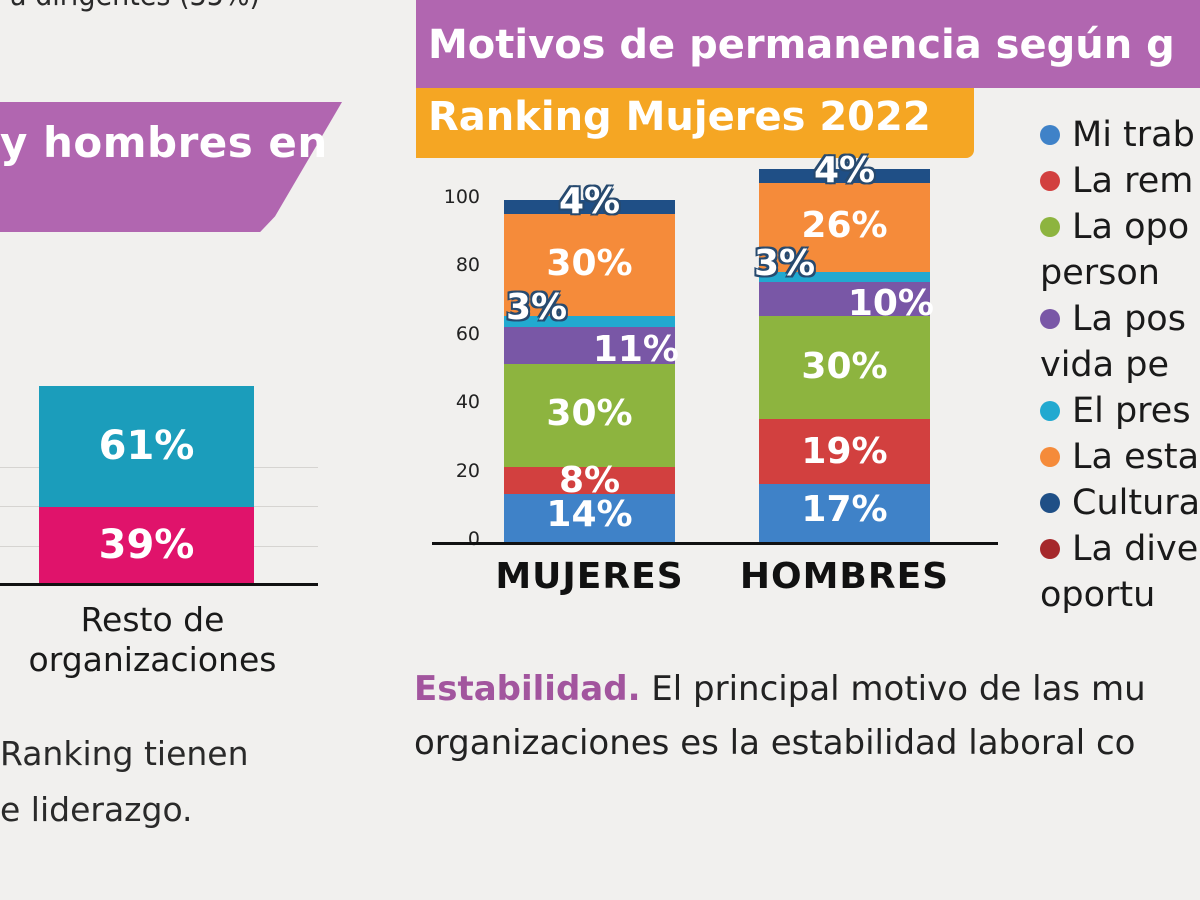 The width and height of the screenshot is (1200, 900). I want to click on left-section-banner-text: y hombres en, so click(164, 142).